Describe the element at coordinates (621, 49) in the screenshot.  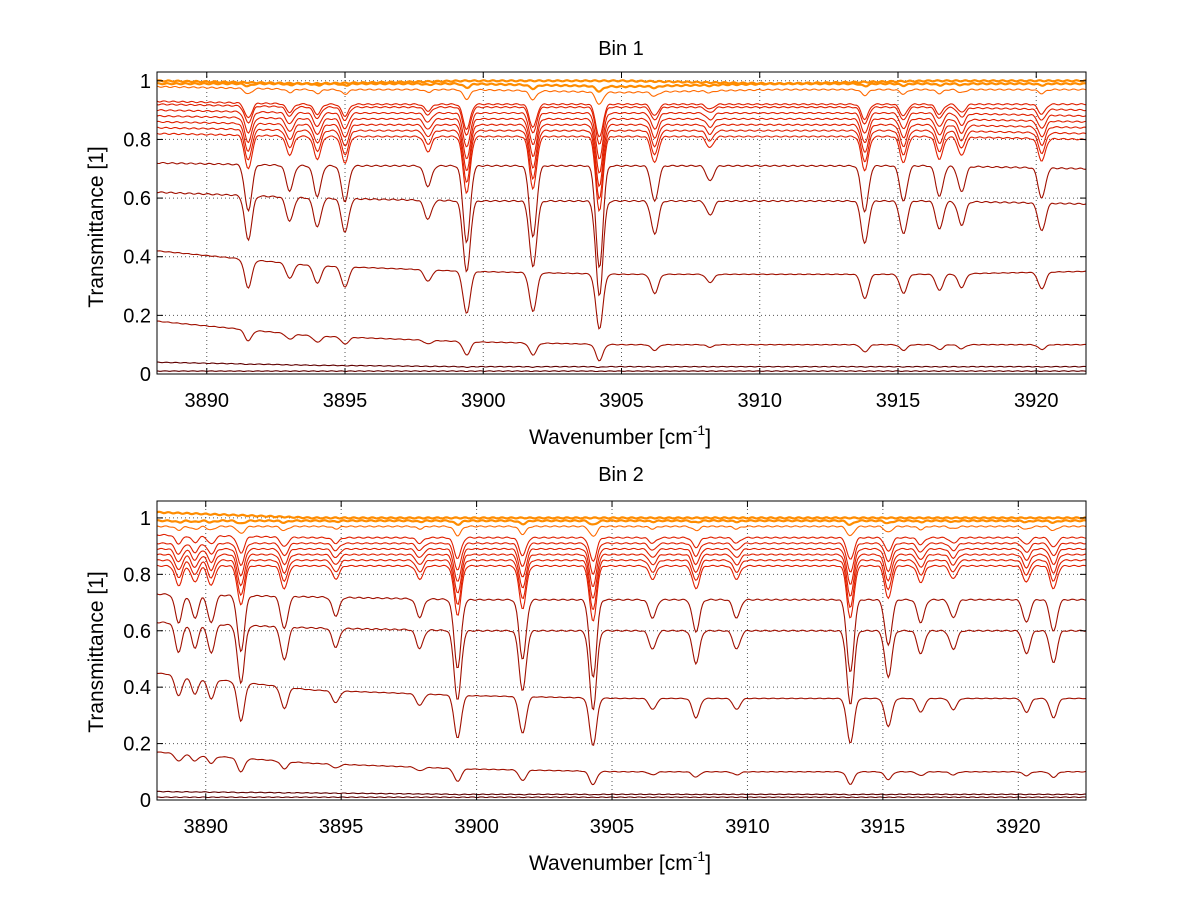
I see `chart-title: Bin 1` at that location.